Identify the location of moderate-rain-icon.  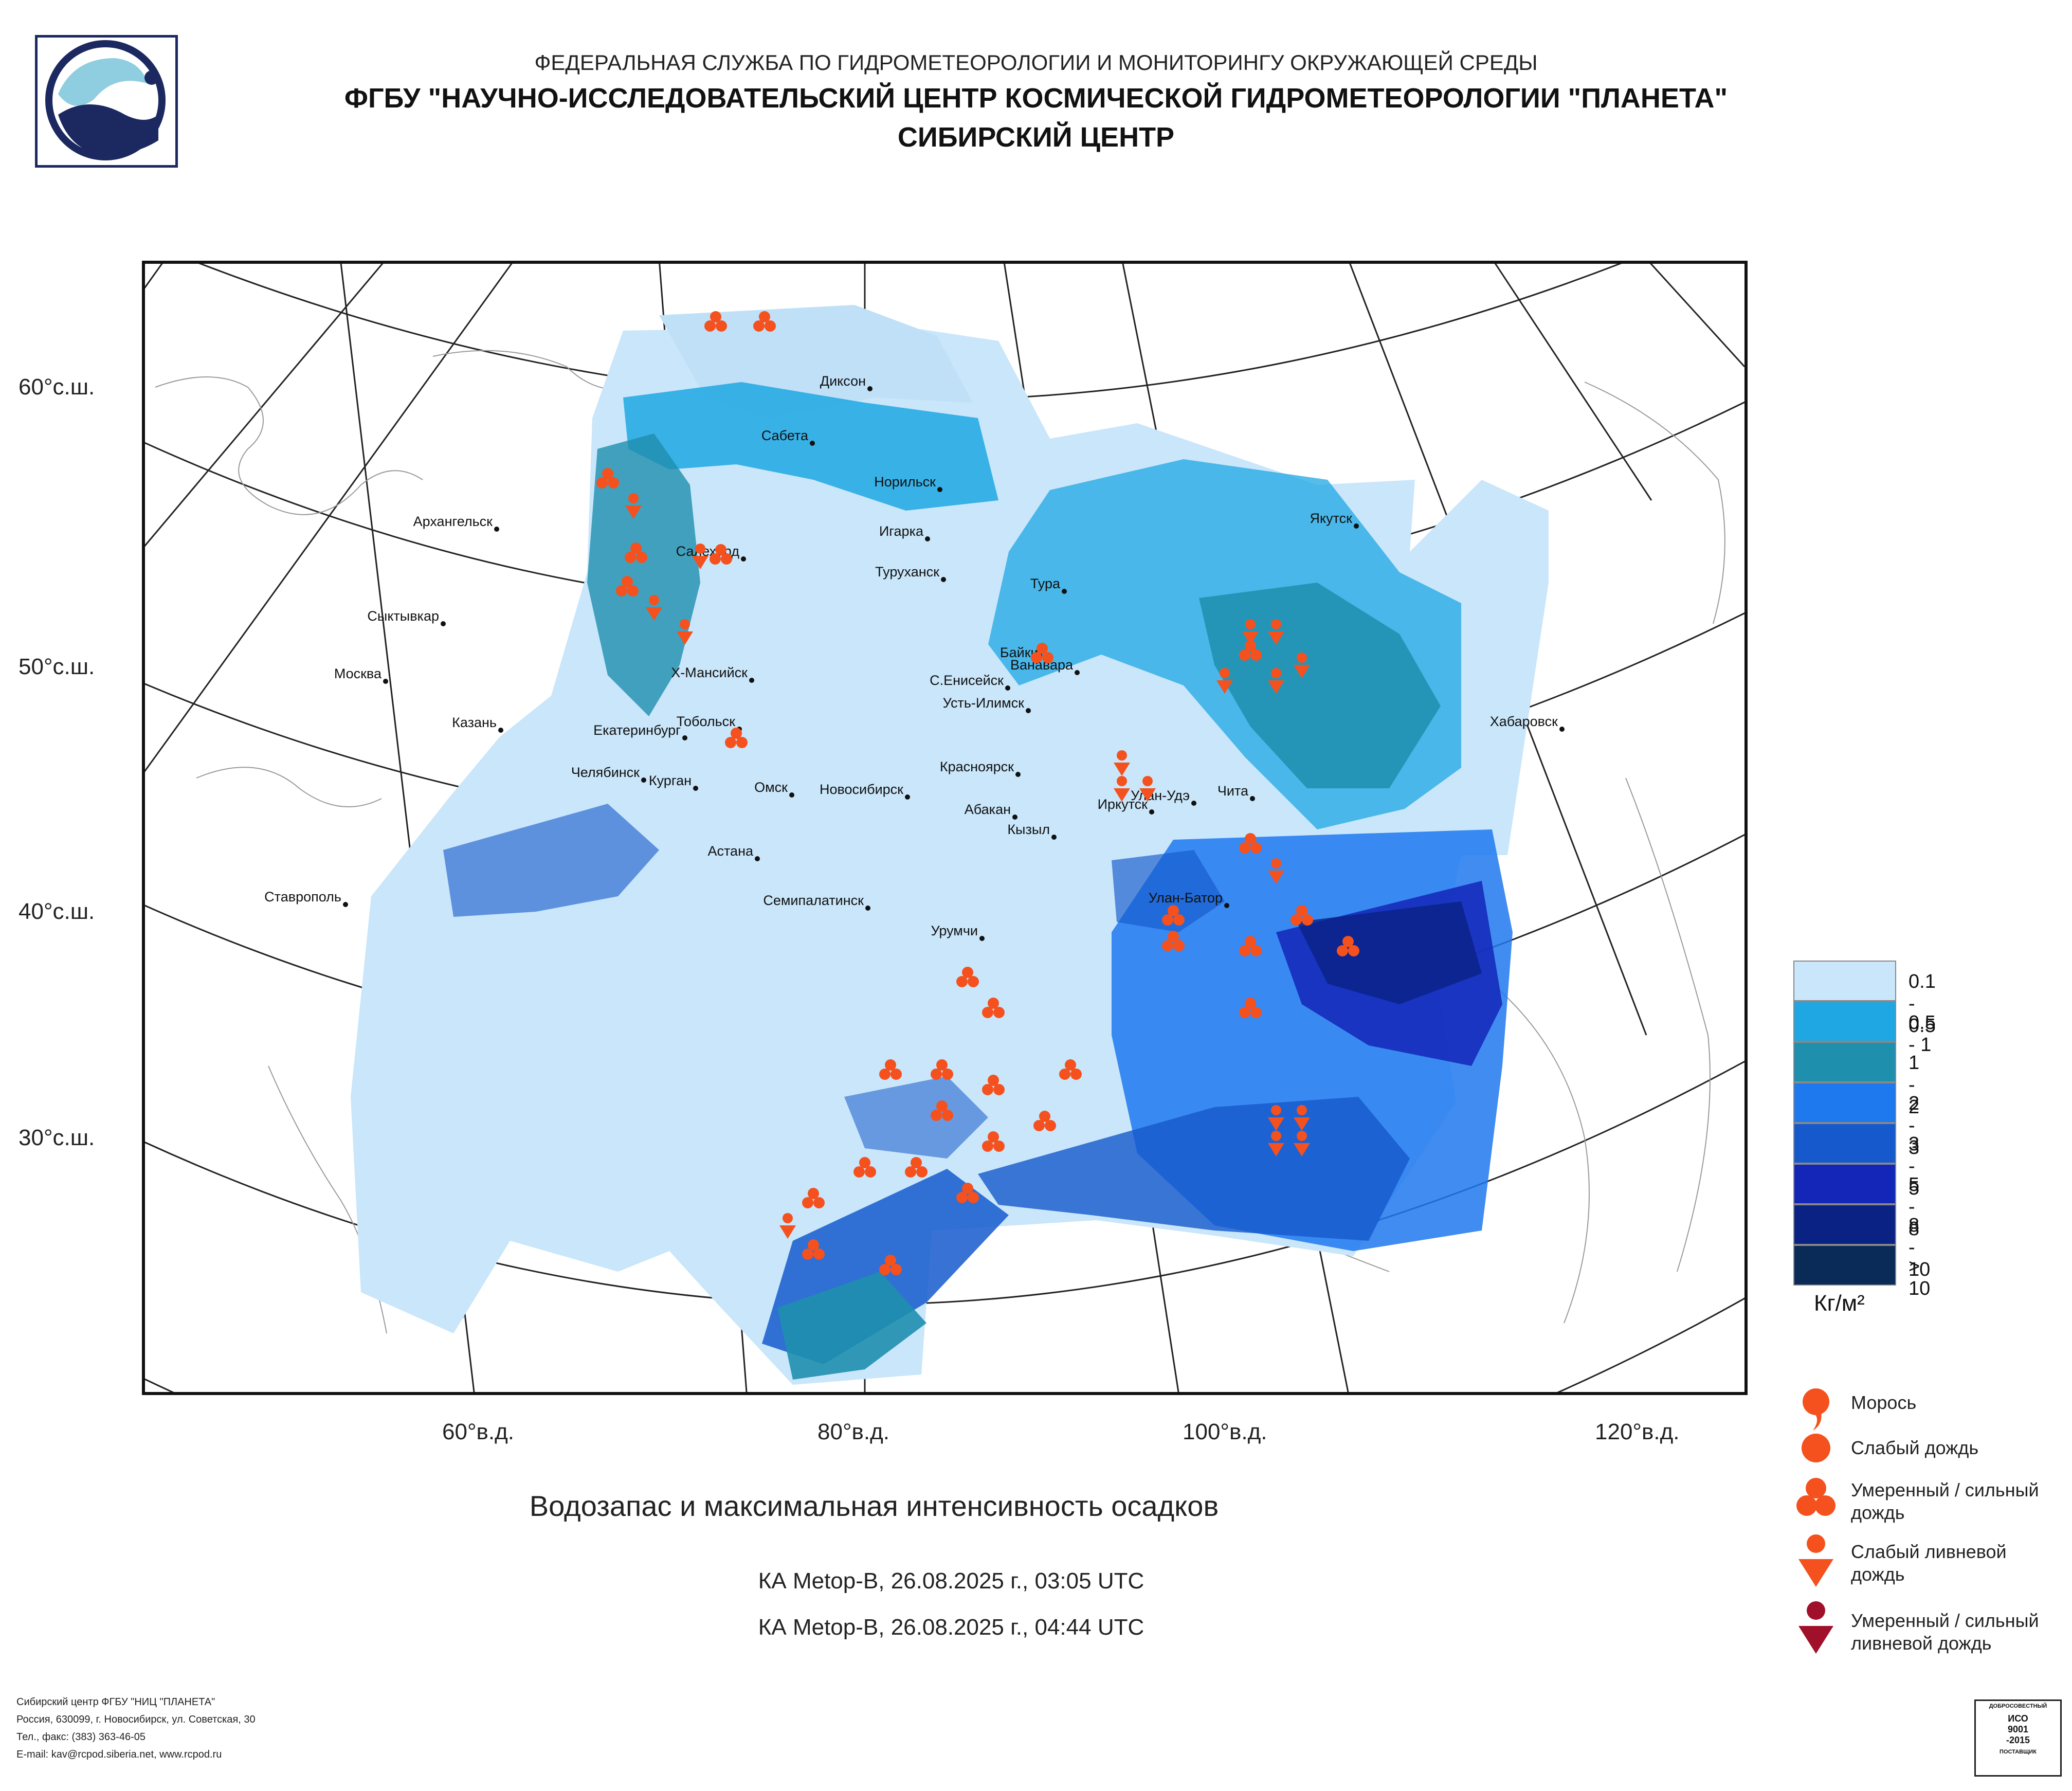
(1815, 1497).